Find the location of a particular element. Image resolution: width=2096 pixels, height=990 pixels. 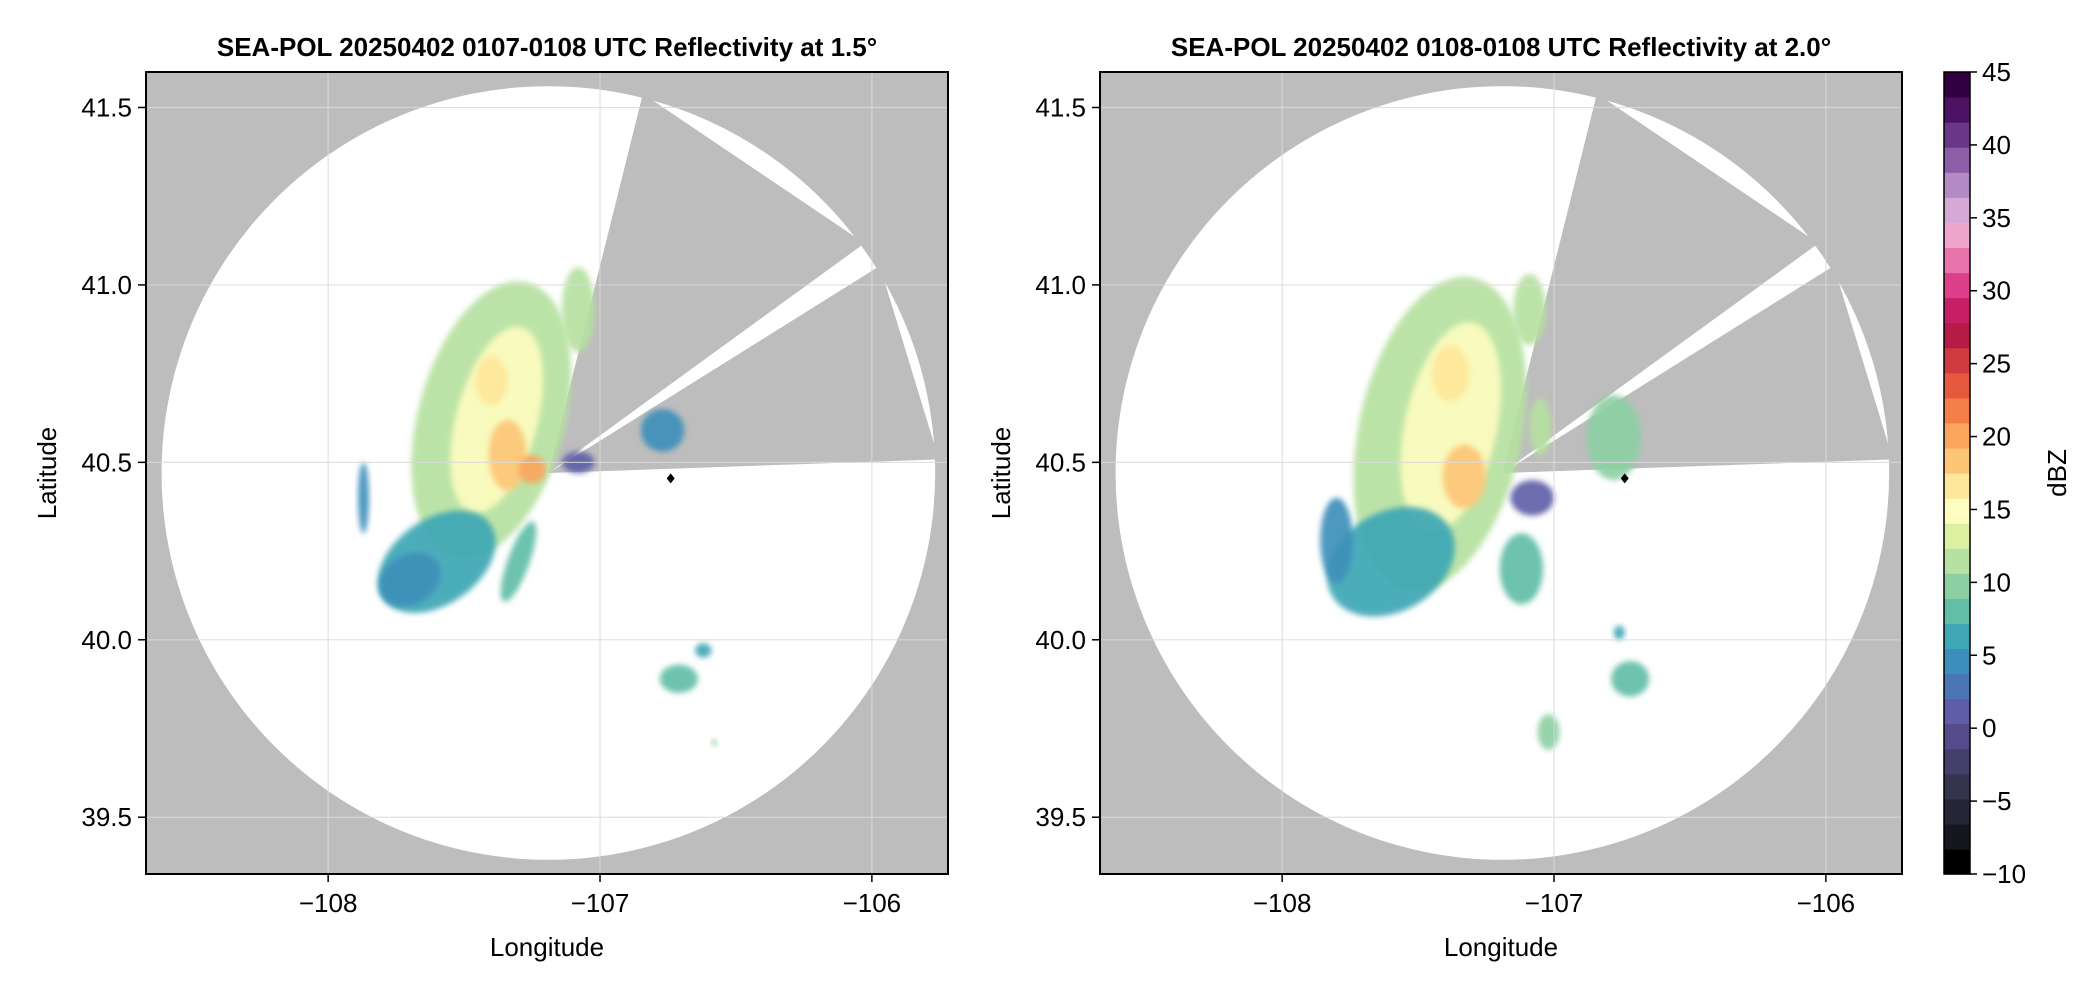

colorbar-swatches is located at coordinates (1957, 473).